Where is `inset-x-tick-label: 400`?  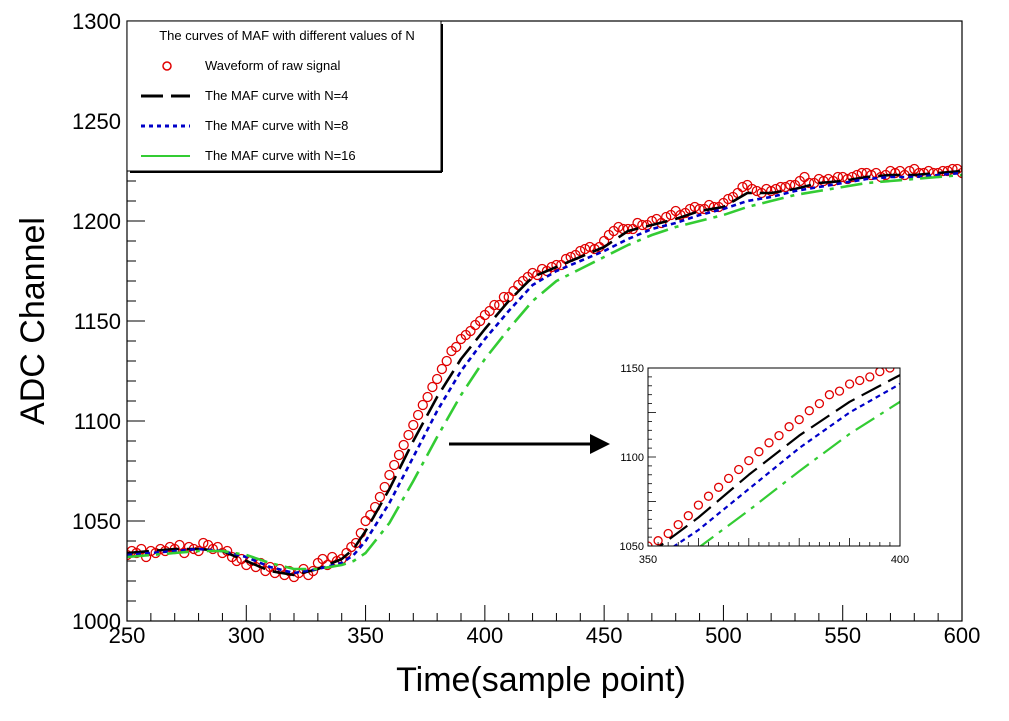
inset-x-tick-label: 400 is located at coordinates (900, 560).